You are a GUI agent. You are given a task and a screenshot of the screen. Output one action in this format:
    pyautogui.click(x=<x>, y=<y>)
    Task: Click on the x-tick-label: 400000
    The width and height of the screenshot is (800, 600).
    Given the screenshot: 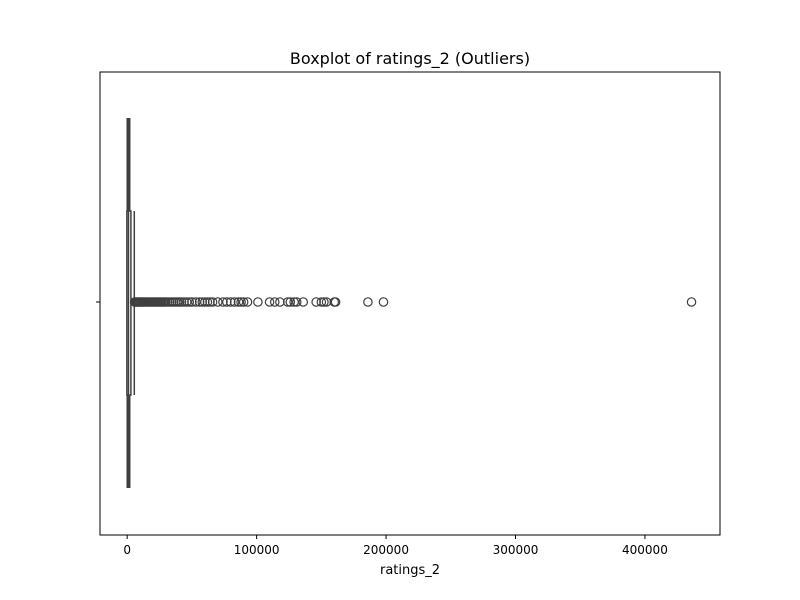 What is the action you would take?
    pyautogui.click(x=645, y=550)
    